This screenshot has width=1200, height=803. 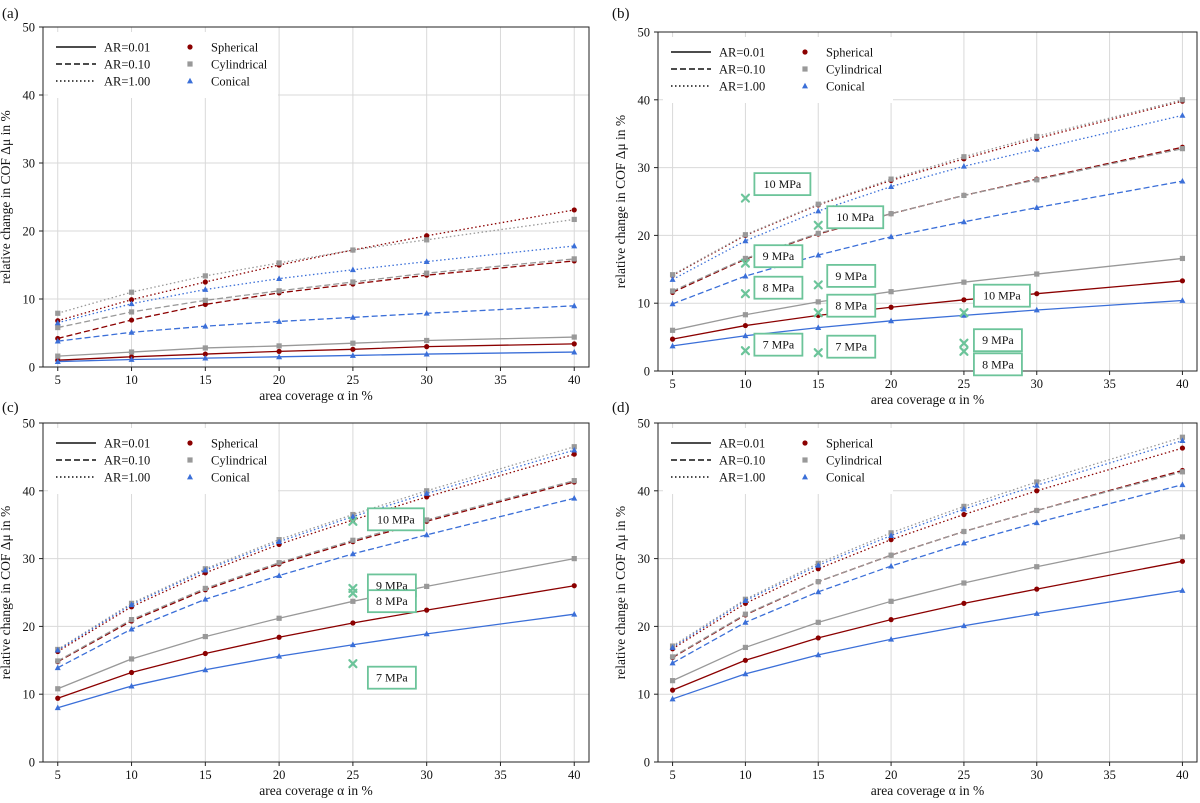 What do you see at coordinates (190, 47) in the screenshot?
I see `legend-marker` at bounding box center [190, 47].